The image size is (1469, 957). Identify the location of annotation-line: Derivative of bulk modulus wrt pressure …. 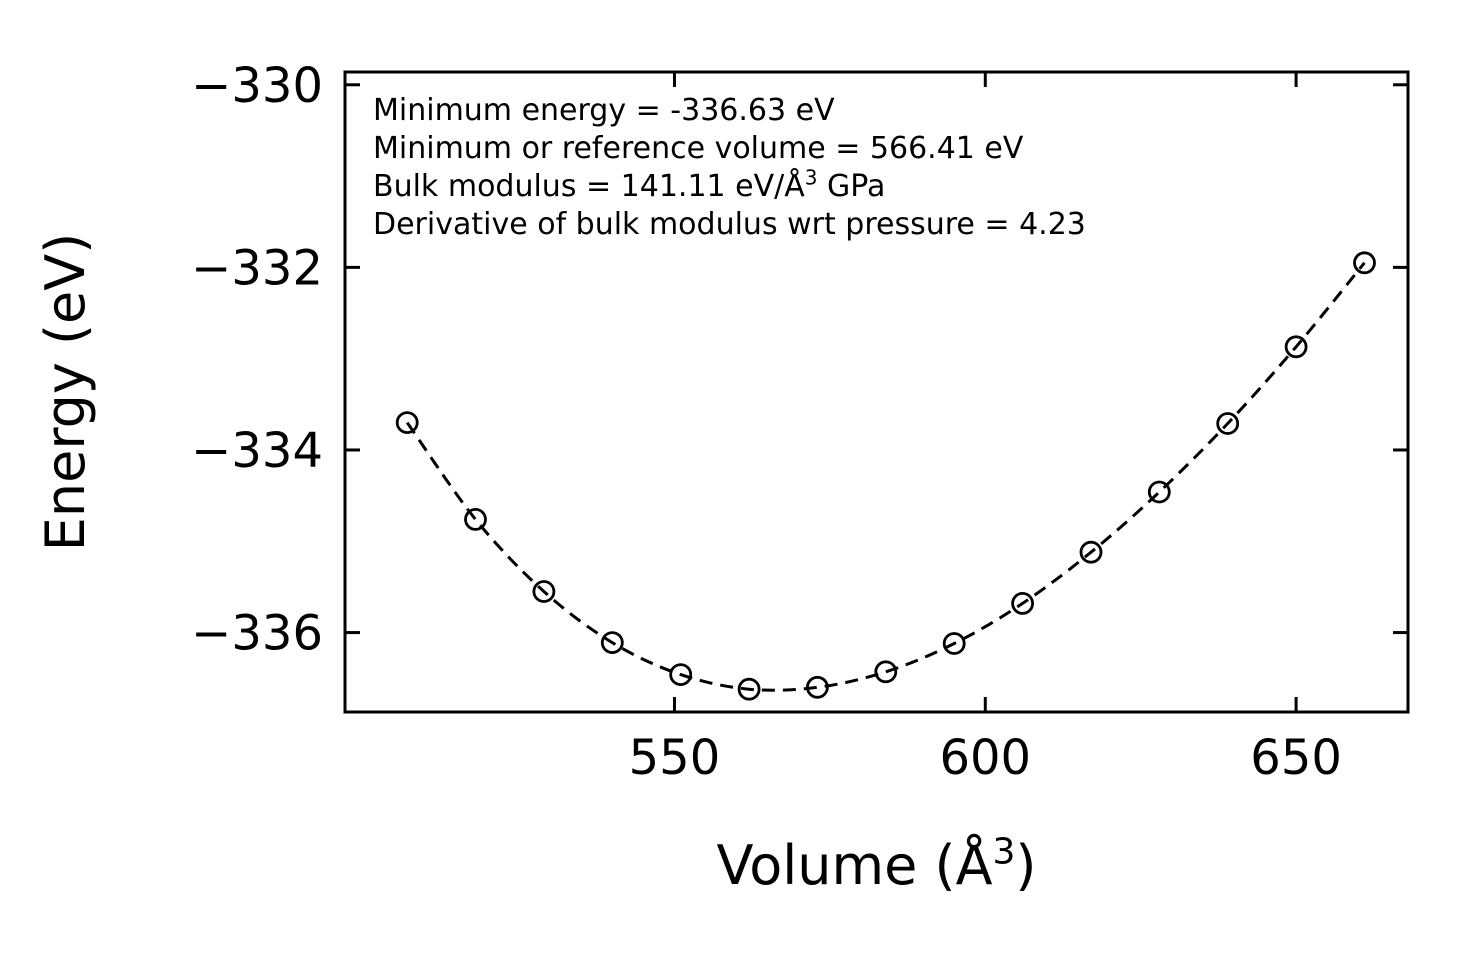
(729, 224).